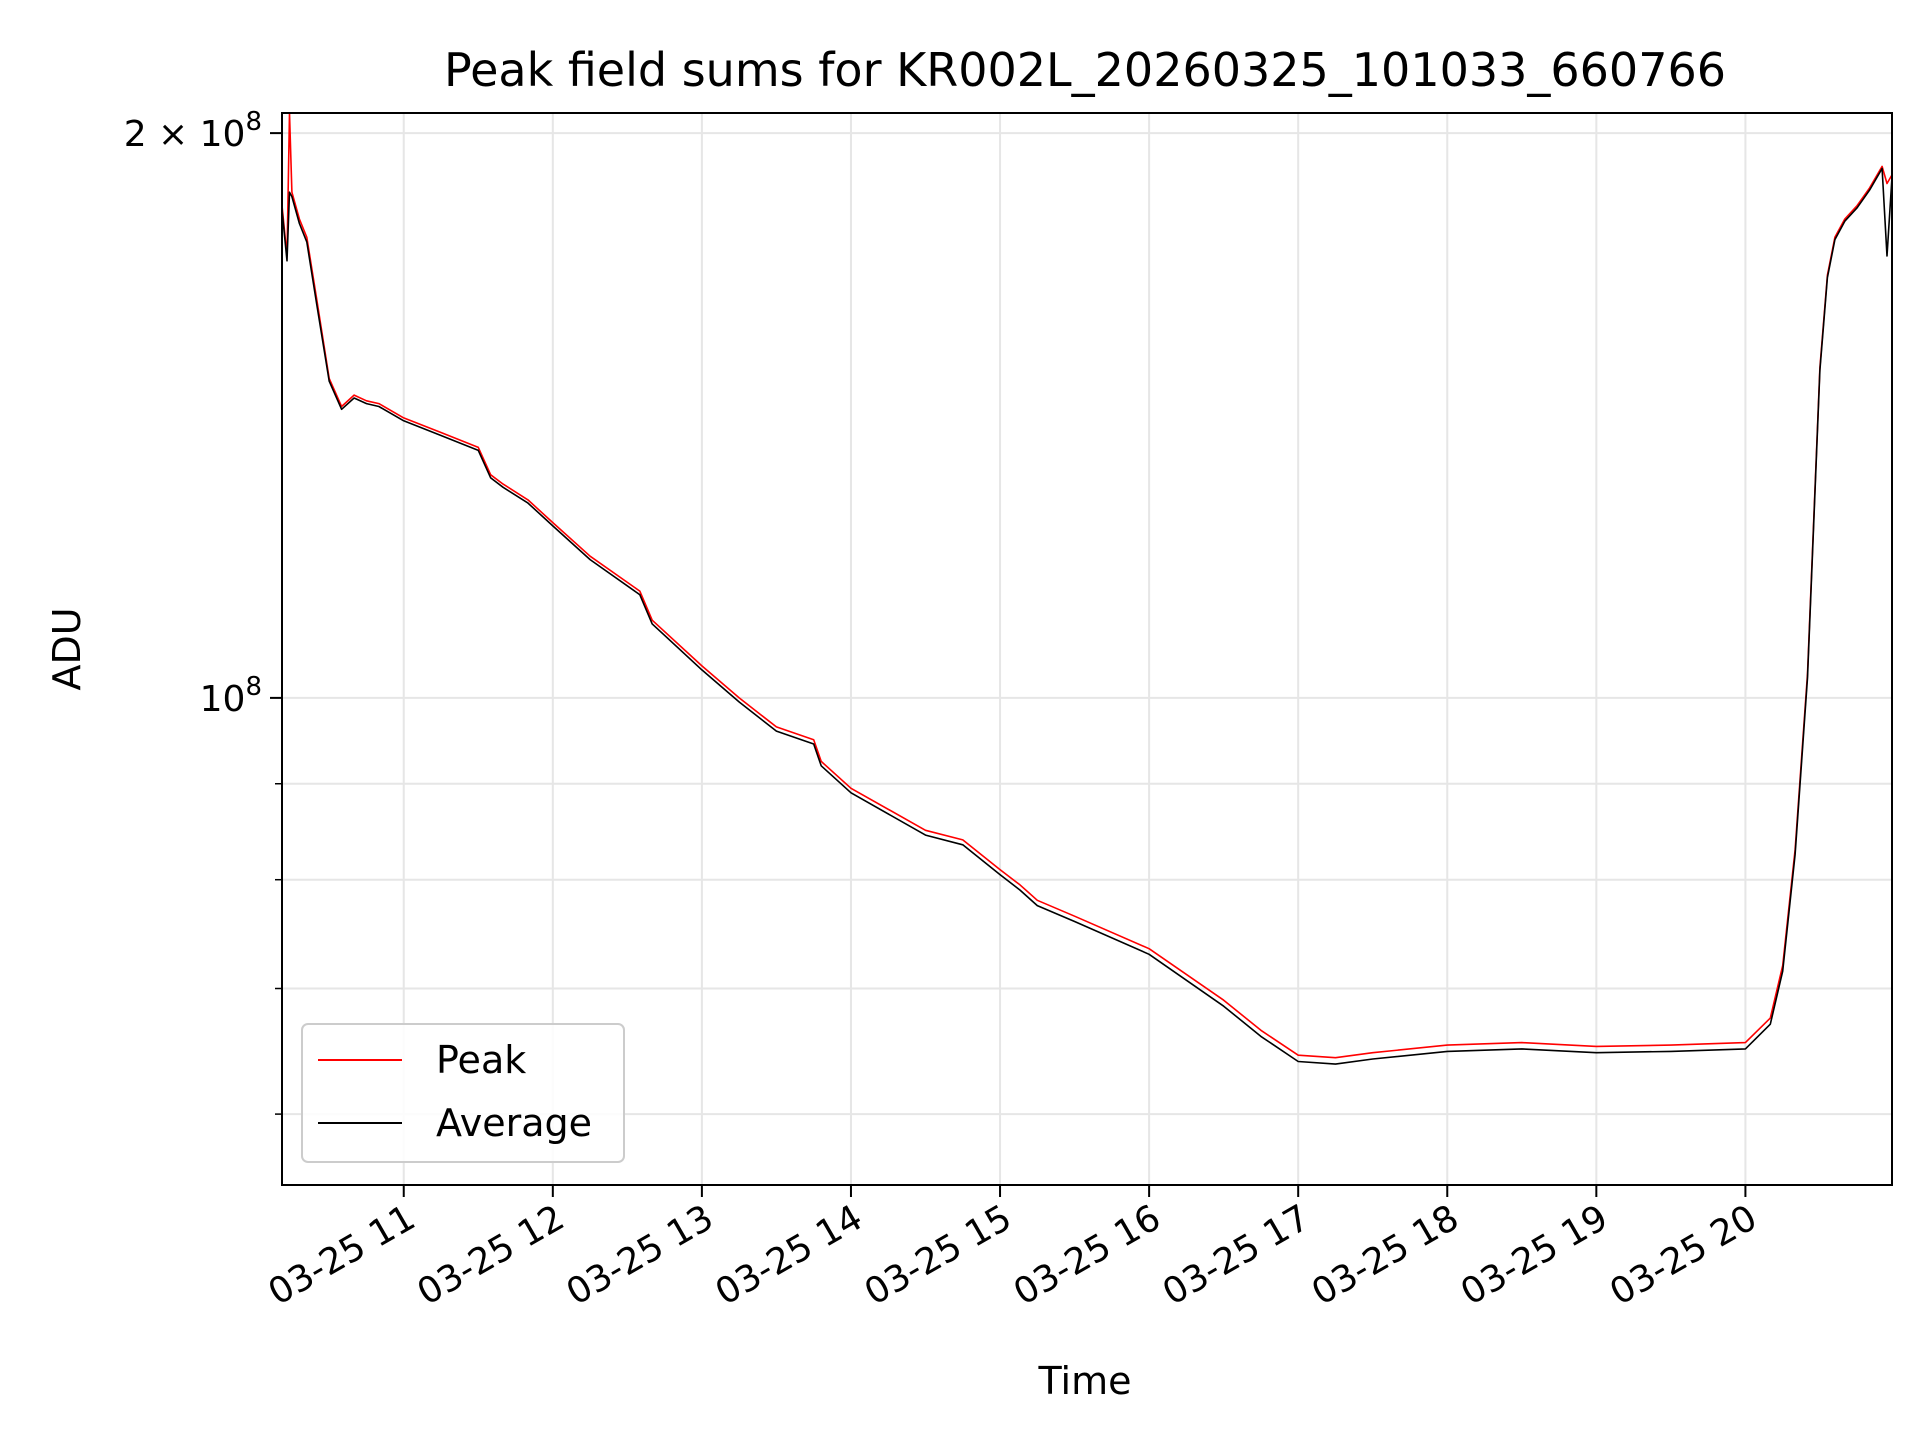  I want to click on legend: Peak Average, so click(463, 1093).